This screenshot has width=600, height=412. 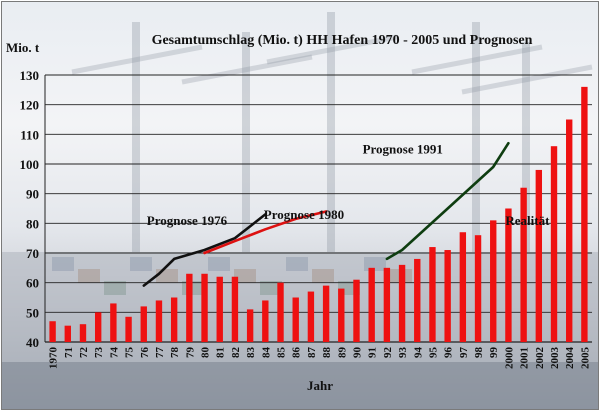 I want to click on x-tick-label: 88, so click(x=327, y=353).